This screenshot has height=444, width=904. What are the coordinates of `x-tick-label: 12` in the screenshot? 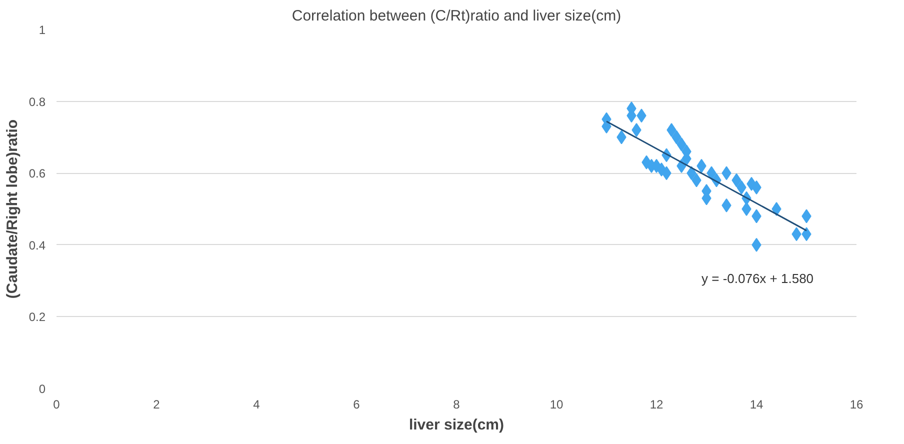 It's located at (657, 405).